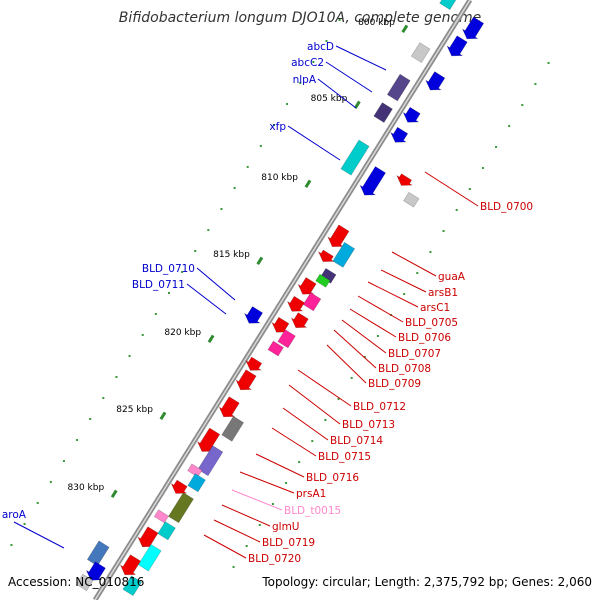  I want to click on gene-label: arsB1, so click(443, 293).